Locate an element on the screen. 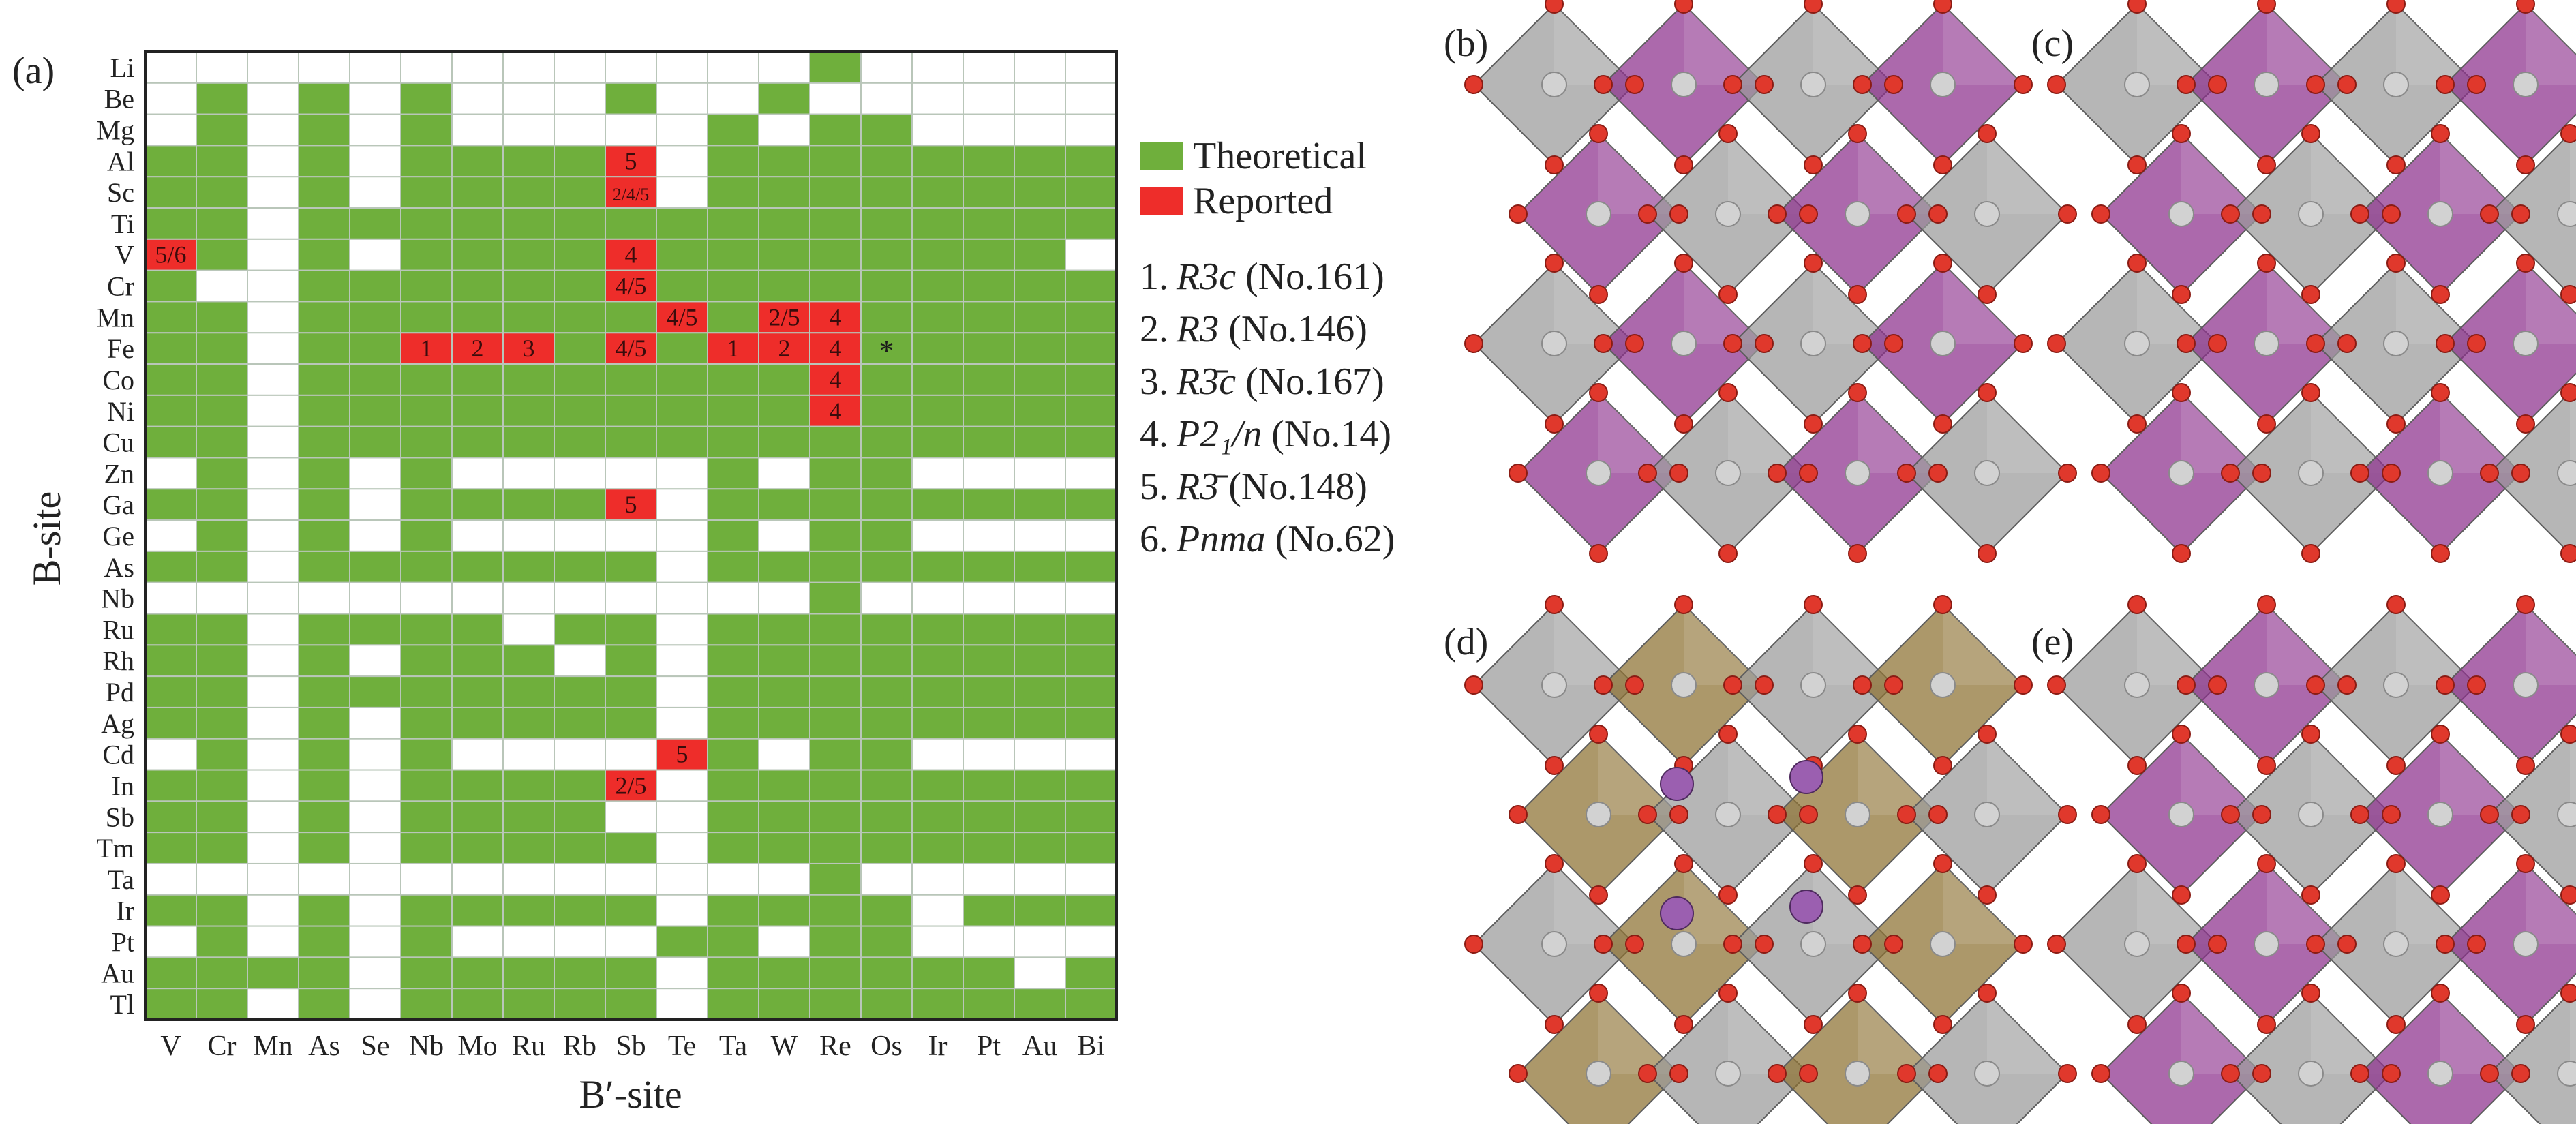 Image resolution: width=2576 pixels, height=1124 pixels. a-site-atom is located at coordinates (1806, 777).